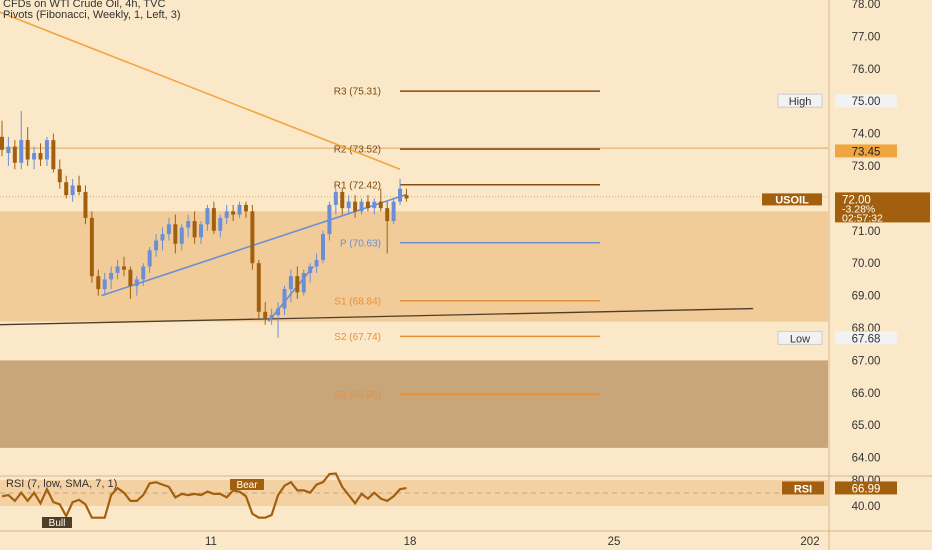 The height and width of the screenshot is (550, 932). Describe the element at coordinates (880, 275) in the screenshot. I see `price-axis` at that location.